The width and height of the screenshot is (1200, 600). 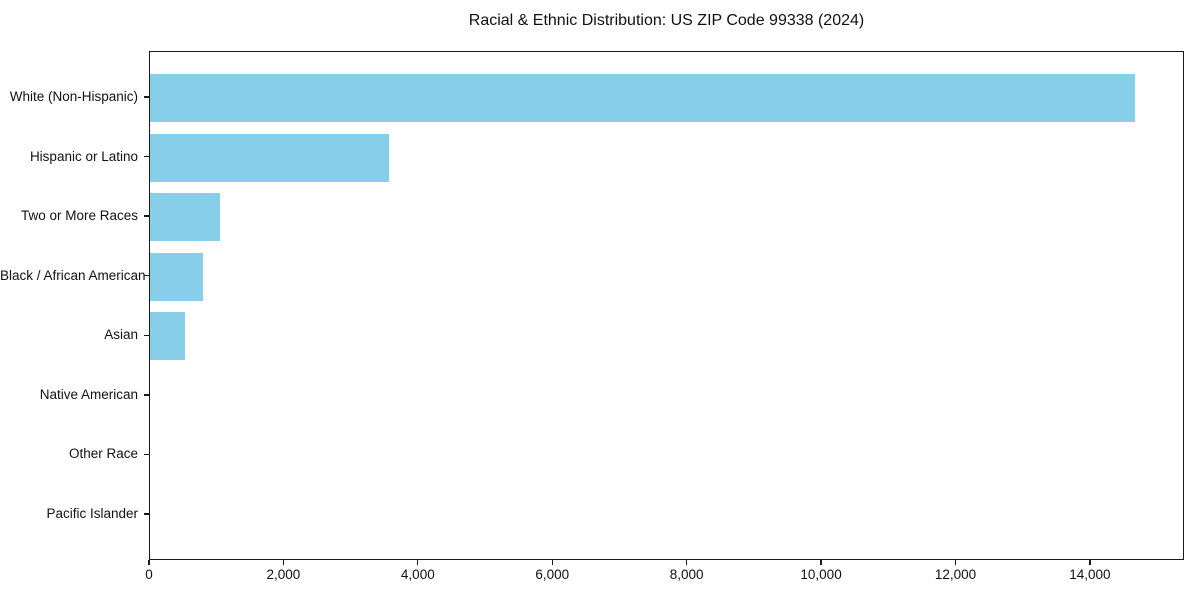 I want to click on y-axis-label-two-or-more-races: Two or More Races, so click(x=79, y=216).